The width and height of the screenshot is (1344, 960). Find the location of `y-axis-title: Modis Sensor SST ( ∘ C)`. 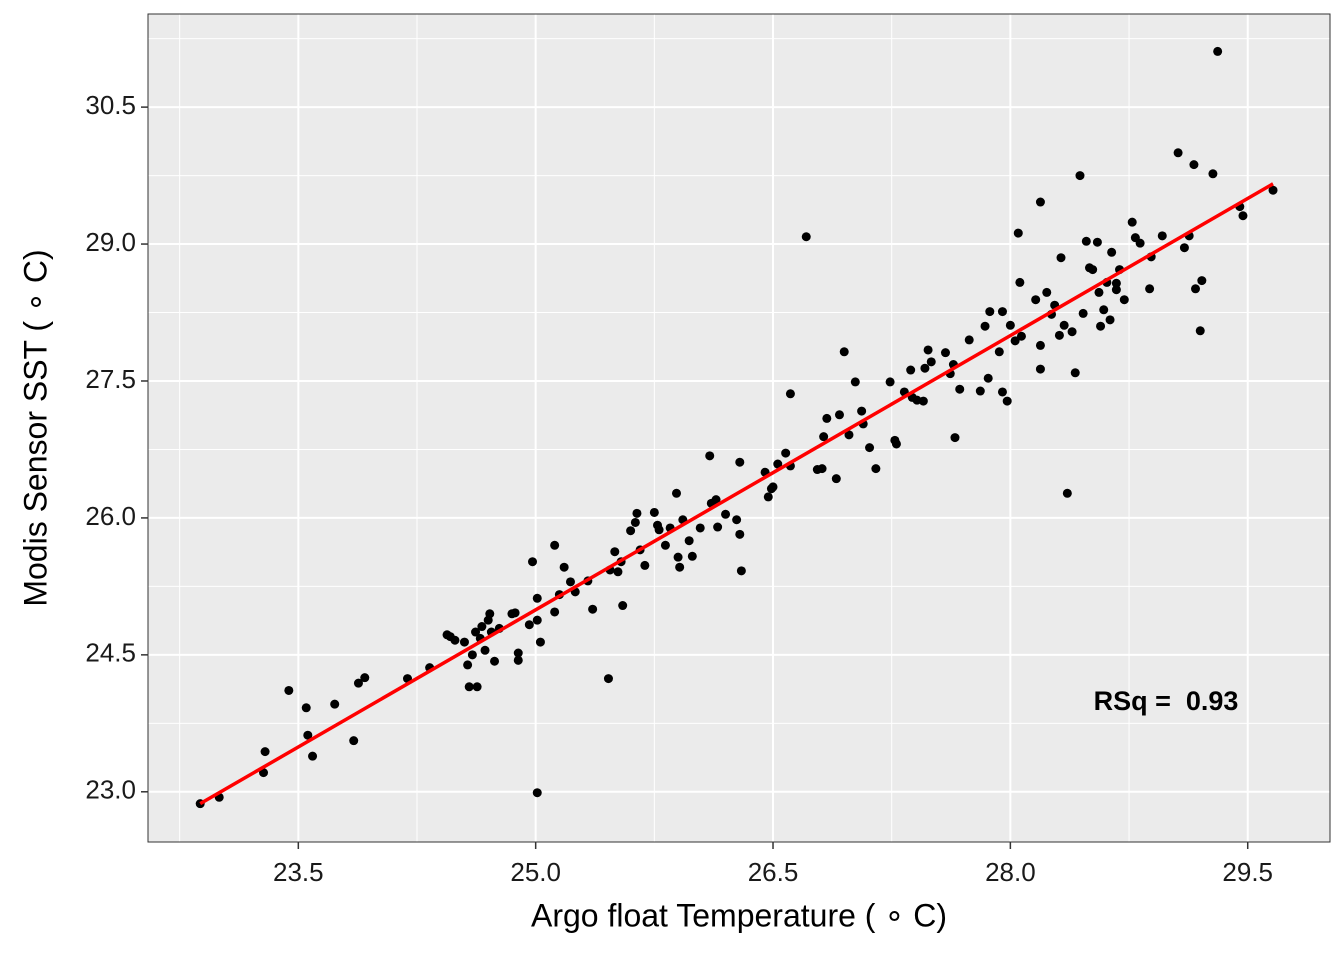

y-axis-title: Modis Sensor SST ( ∘ C) is located at coordinates (35, 427).